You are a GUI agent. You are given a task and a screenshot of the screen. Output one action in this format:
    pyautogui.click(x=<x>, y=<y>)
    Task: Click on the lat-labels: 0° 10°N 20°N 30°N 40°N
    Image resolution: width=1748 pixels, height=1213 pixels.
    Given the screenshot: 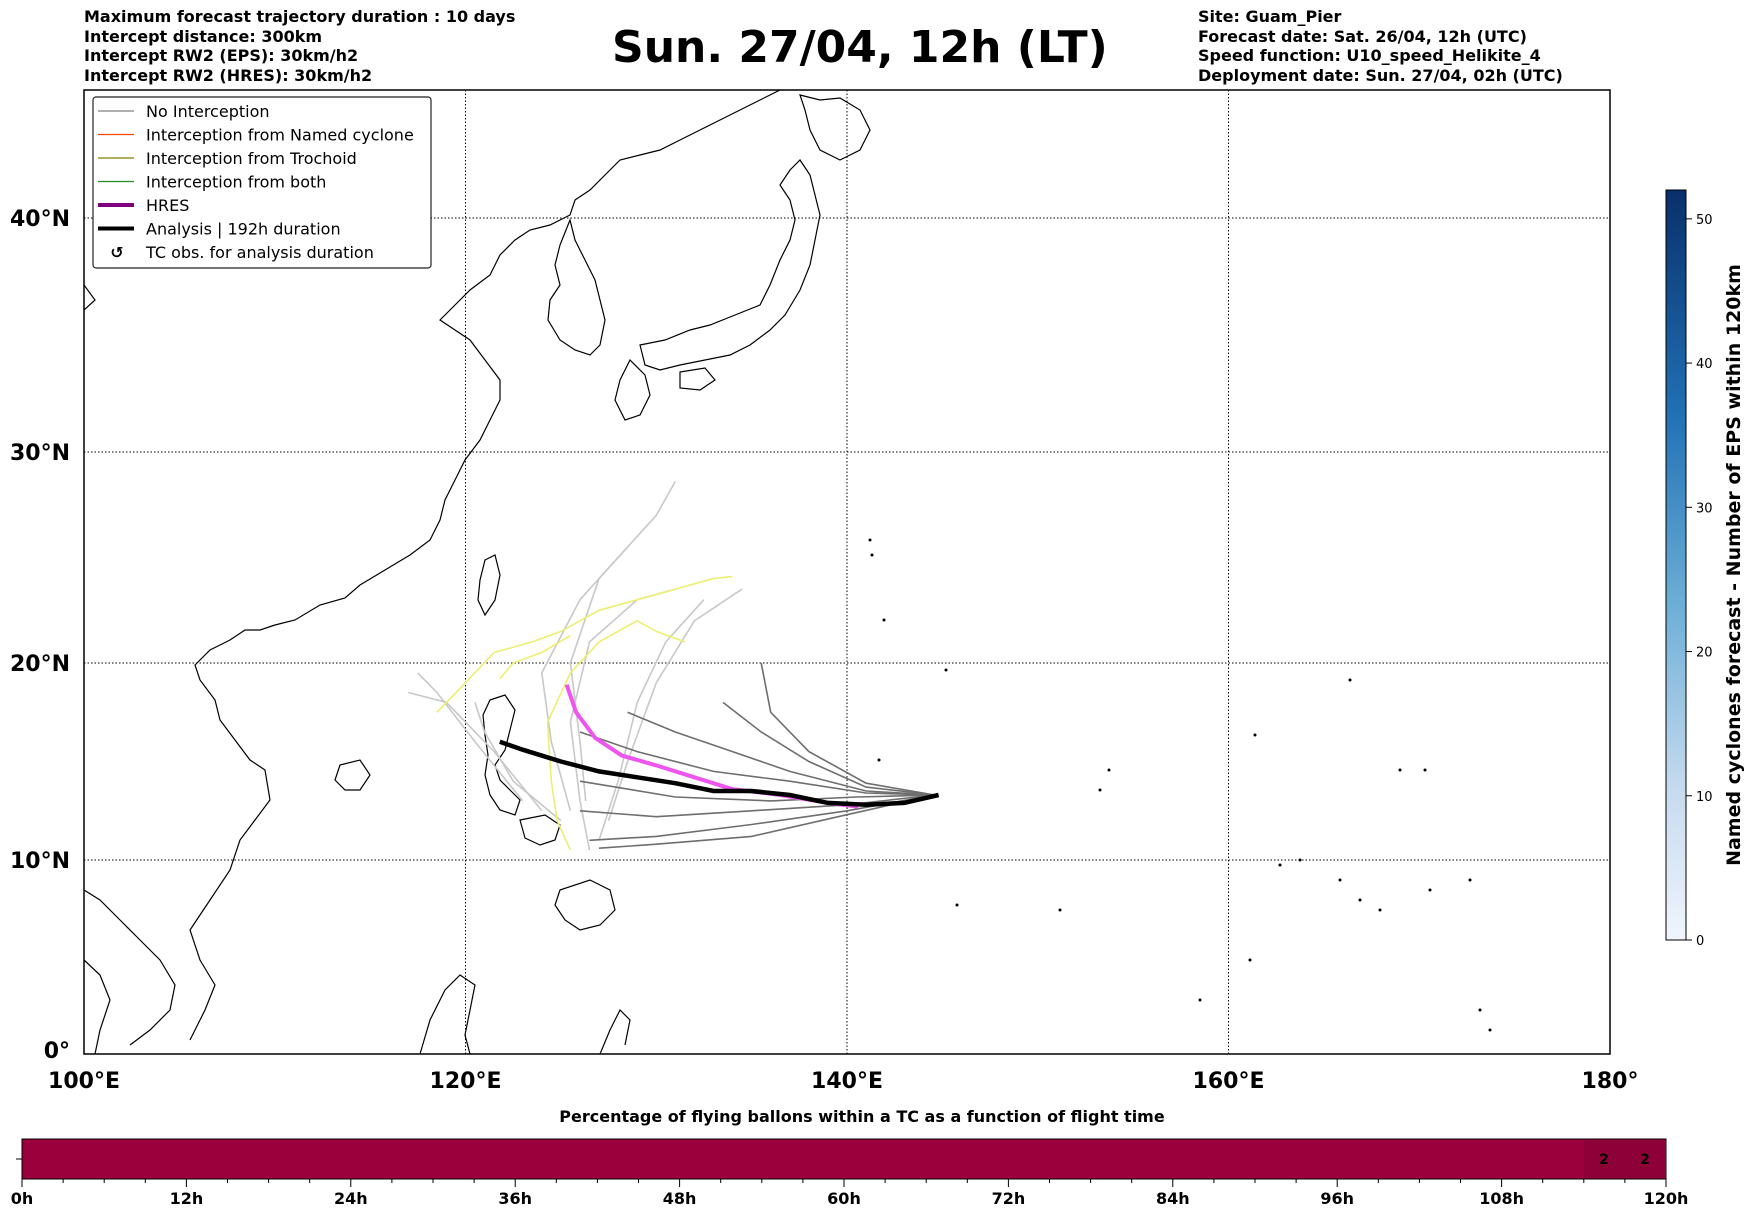 What is the action you would take?
    pyautogui.click(x=40, y=635)
    